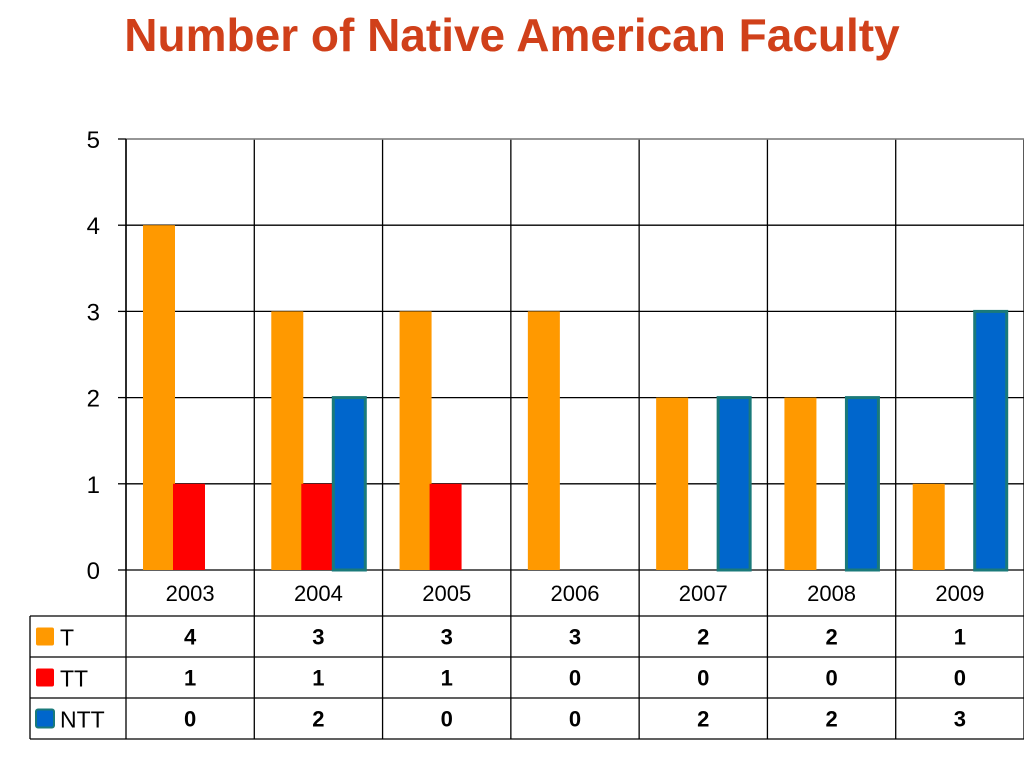  What do you see at coordinates (67, 638) in the screenshot?
I see `legend-label-t: T` at bounding box center [67, 638].